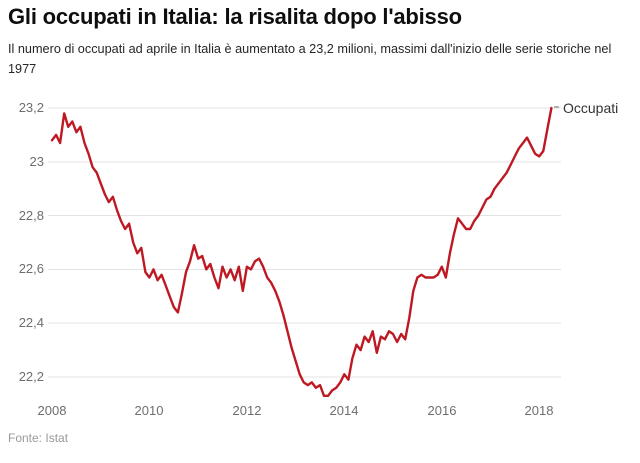 This screenshot has width=640, height=463. I want to click on x-tick-label: 2018, so click(539, 410).